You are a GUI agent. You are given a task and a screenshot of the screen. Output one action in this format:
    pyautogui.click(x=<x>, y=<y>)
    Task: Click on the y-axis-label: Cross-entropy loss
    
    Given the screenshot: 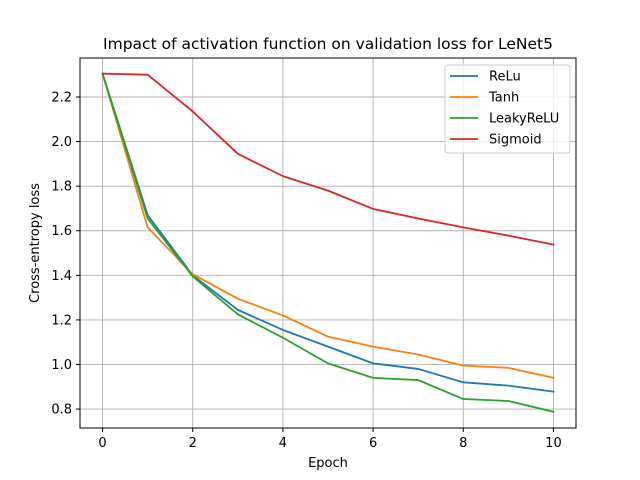 What is the action you would take?
    pyautogui.click(x=35, y=243)
    